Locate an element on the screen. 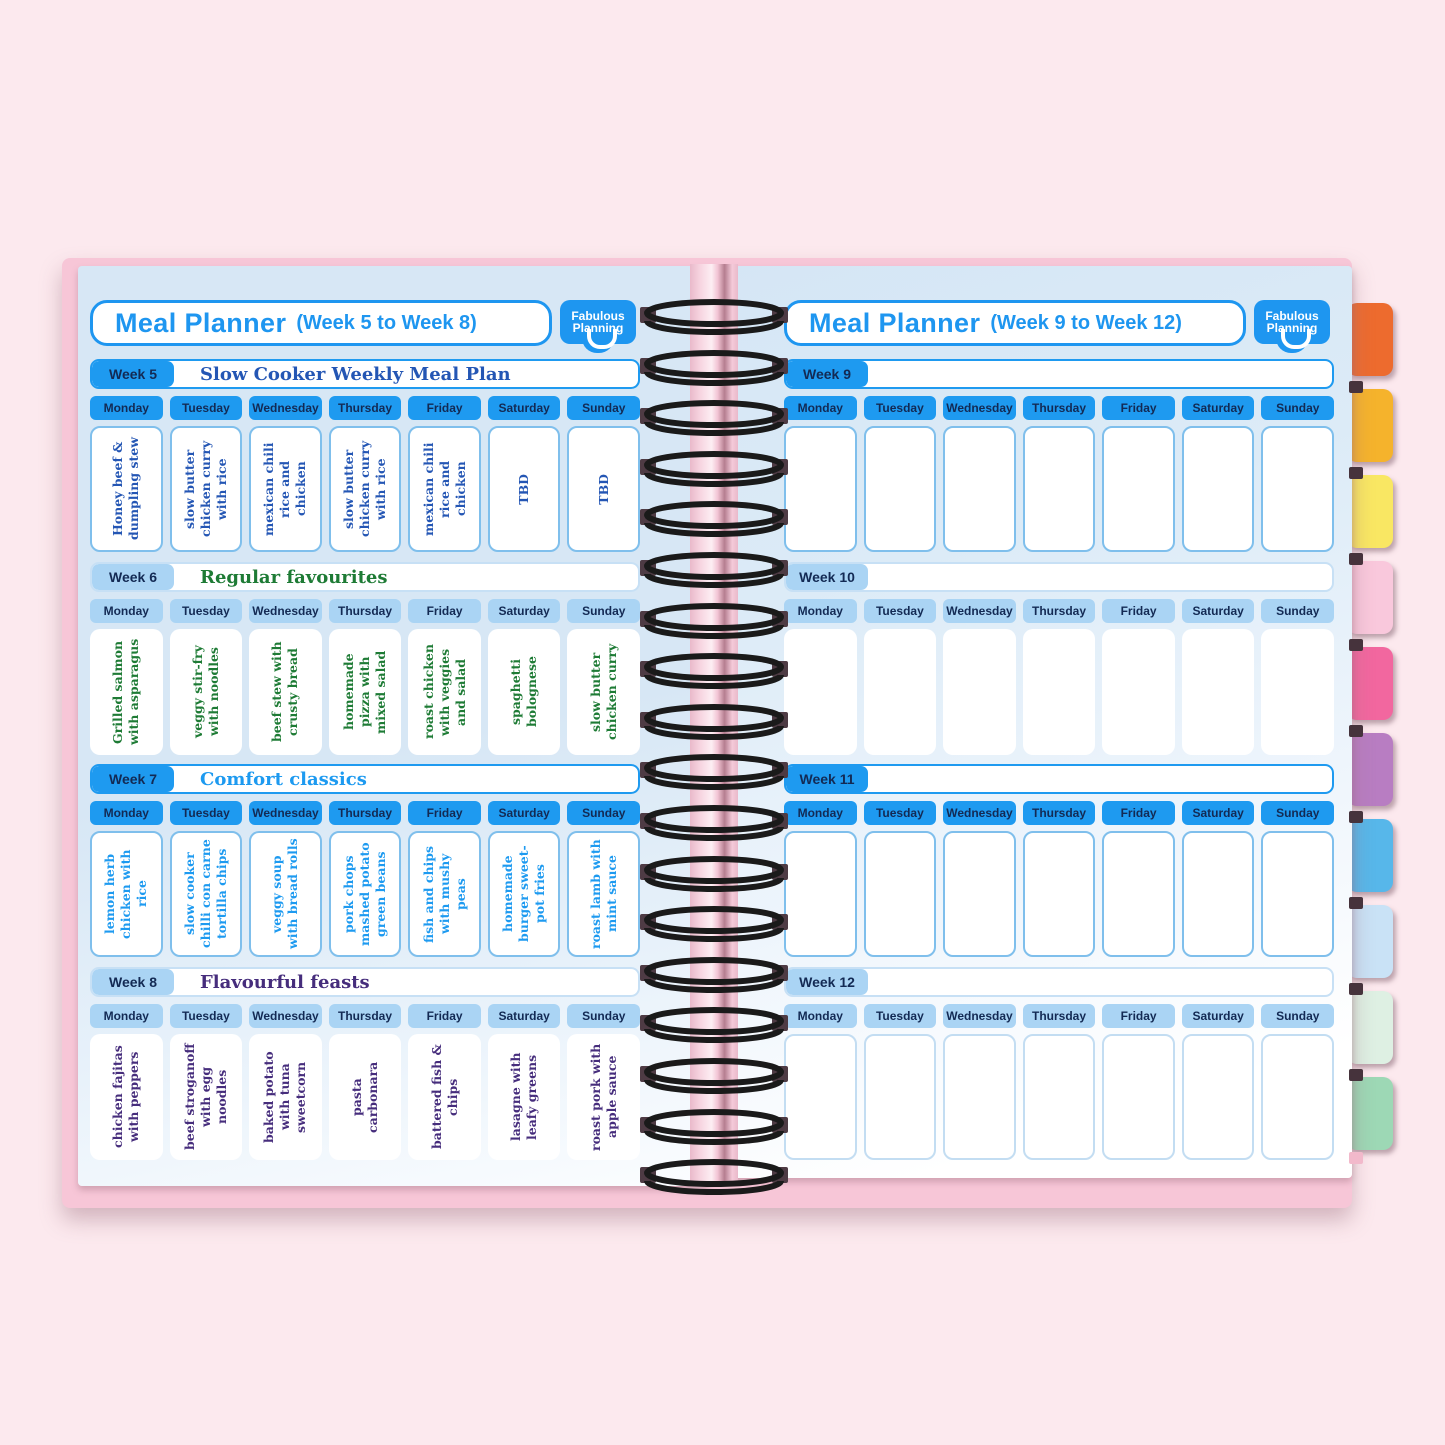 The image size is (1445, 1445). meal-text: homemade pizza with mixed salad is located at coordinates (365, 692).